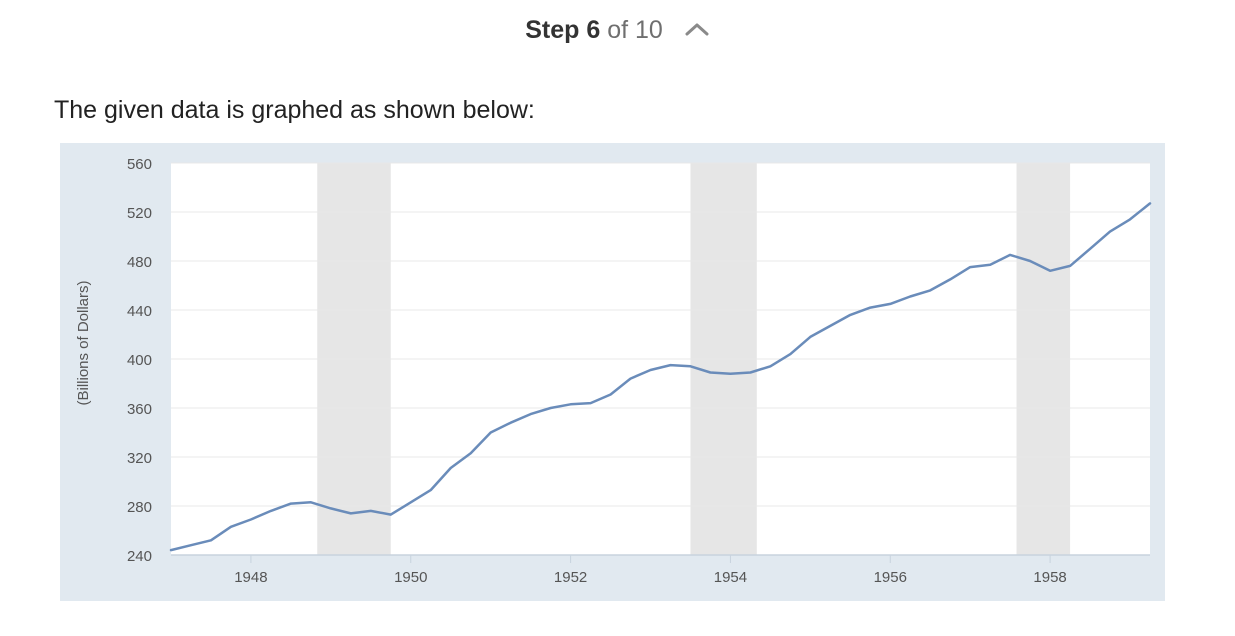  What do you see at coordinates (250, 577) in the screenshot?
I see `x-tick-label-1948: 1948` at bounding box center [250, 577].